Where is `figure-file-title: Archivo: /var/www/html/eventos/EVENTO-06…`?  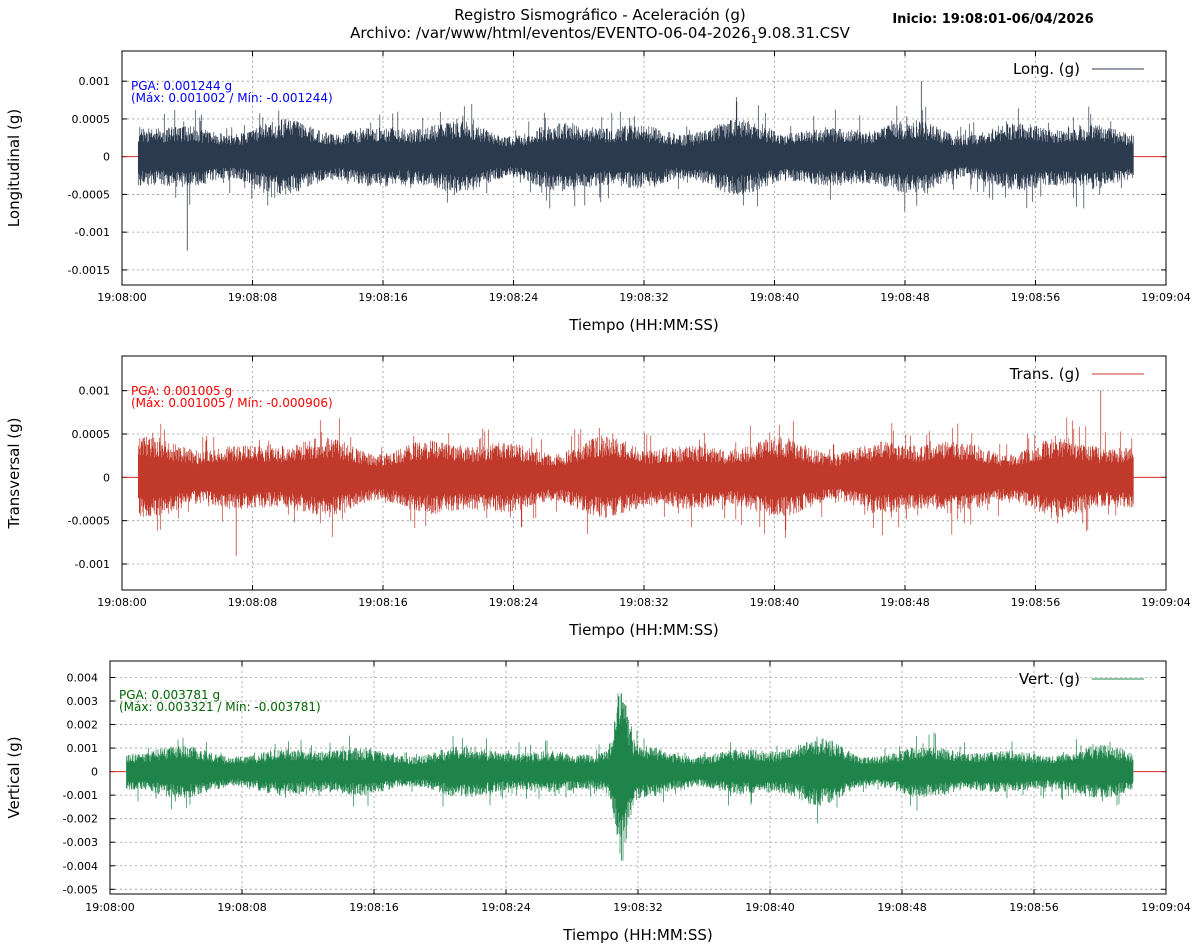 figure-file-title: Archivo: /var/www/html/eventos/EVENTO-06… is located at coordinates (600, 35).